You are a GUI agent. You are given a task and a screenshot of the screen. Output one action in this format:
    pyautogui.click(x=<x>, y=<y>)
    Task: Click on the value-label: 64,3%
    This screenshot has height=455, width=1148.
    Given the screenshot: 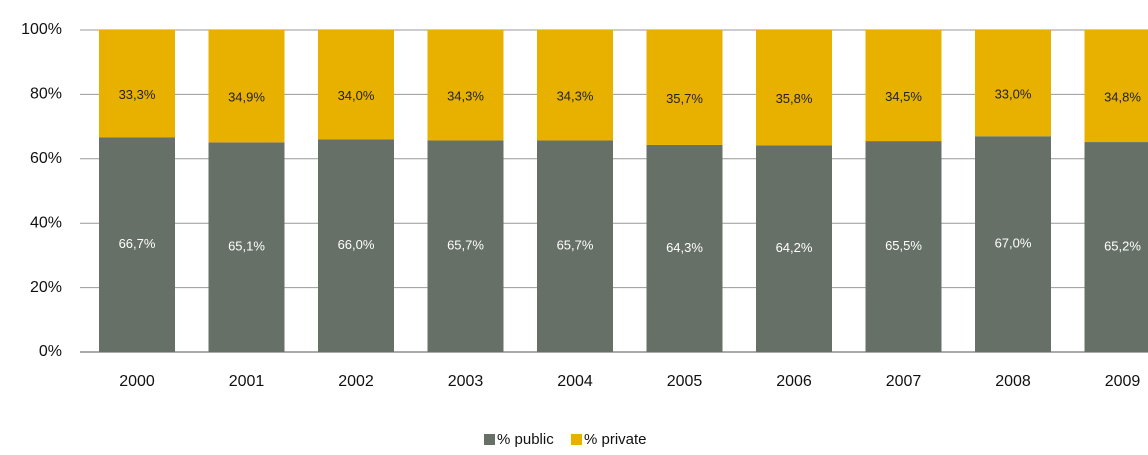 What is the action you would take?
    pyautogui.click(x=684, y=247)
    